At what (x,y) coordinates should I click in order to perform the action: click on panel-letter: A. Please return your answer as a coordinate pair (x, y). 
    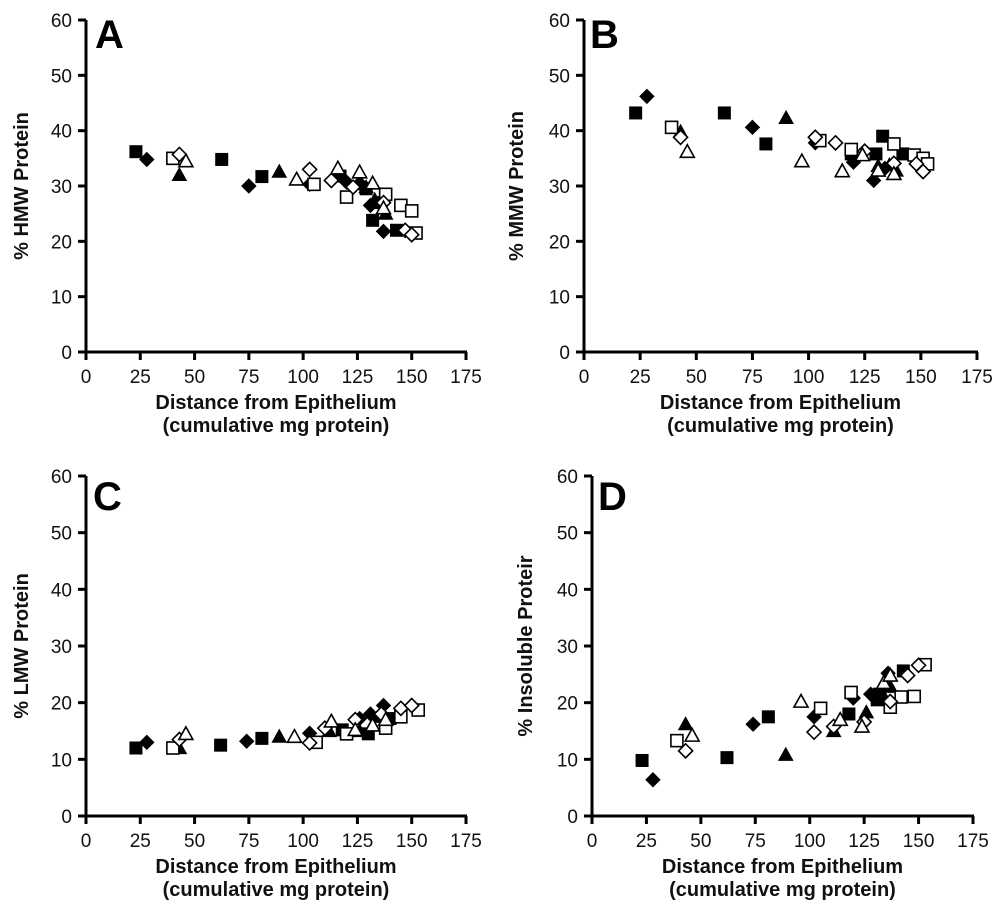
    Looking at the image, I should click on (109, 35).